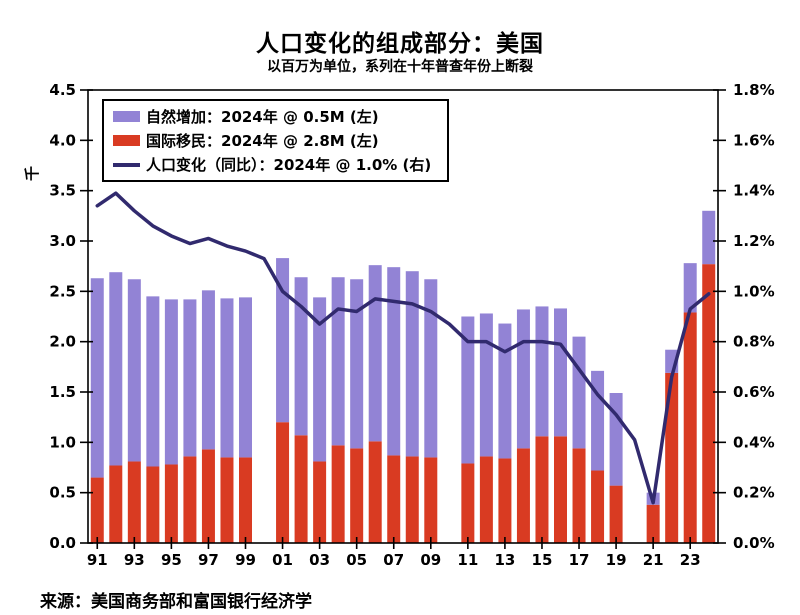 The image size is (800, 615). Describe the element at coordinates (245, 377) in the screenshot. I see `bar-natural-1999` at that location.